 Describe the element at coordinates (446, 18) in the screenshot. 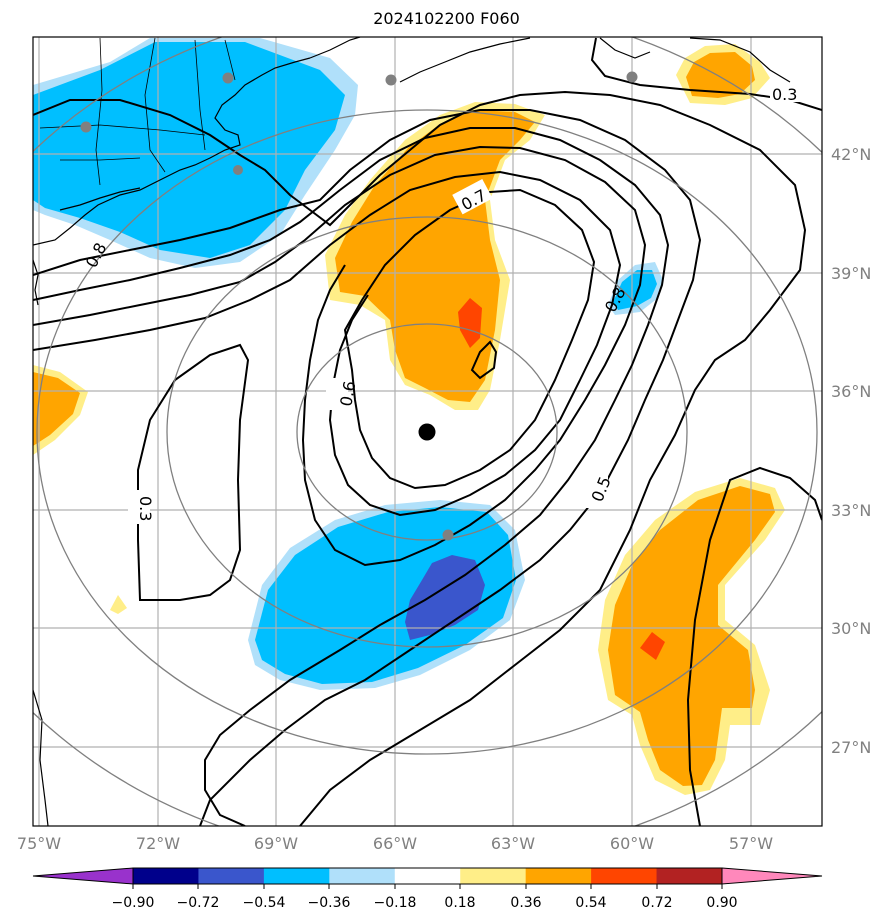

I see `map-title: 2024102200 F060` at that location.